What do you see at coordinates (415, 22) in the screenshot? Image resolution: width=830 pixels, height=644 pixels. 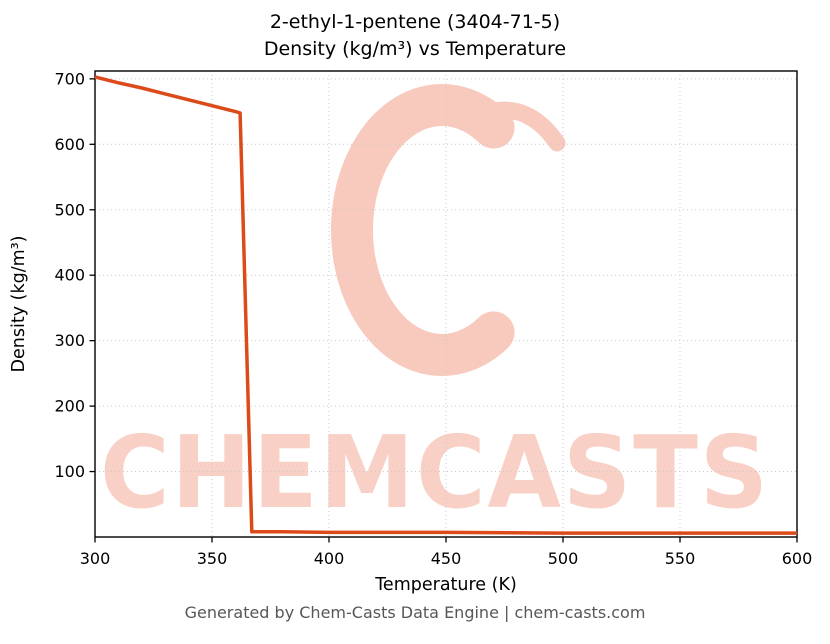 I see `chart-title: 2-ethyl-1-pentene (3404-71-5)` at bounding box center [415, 22].